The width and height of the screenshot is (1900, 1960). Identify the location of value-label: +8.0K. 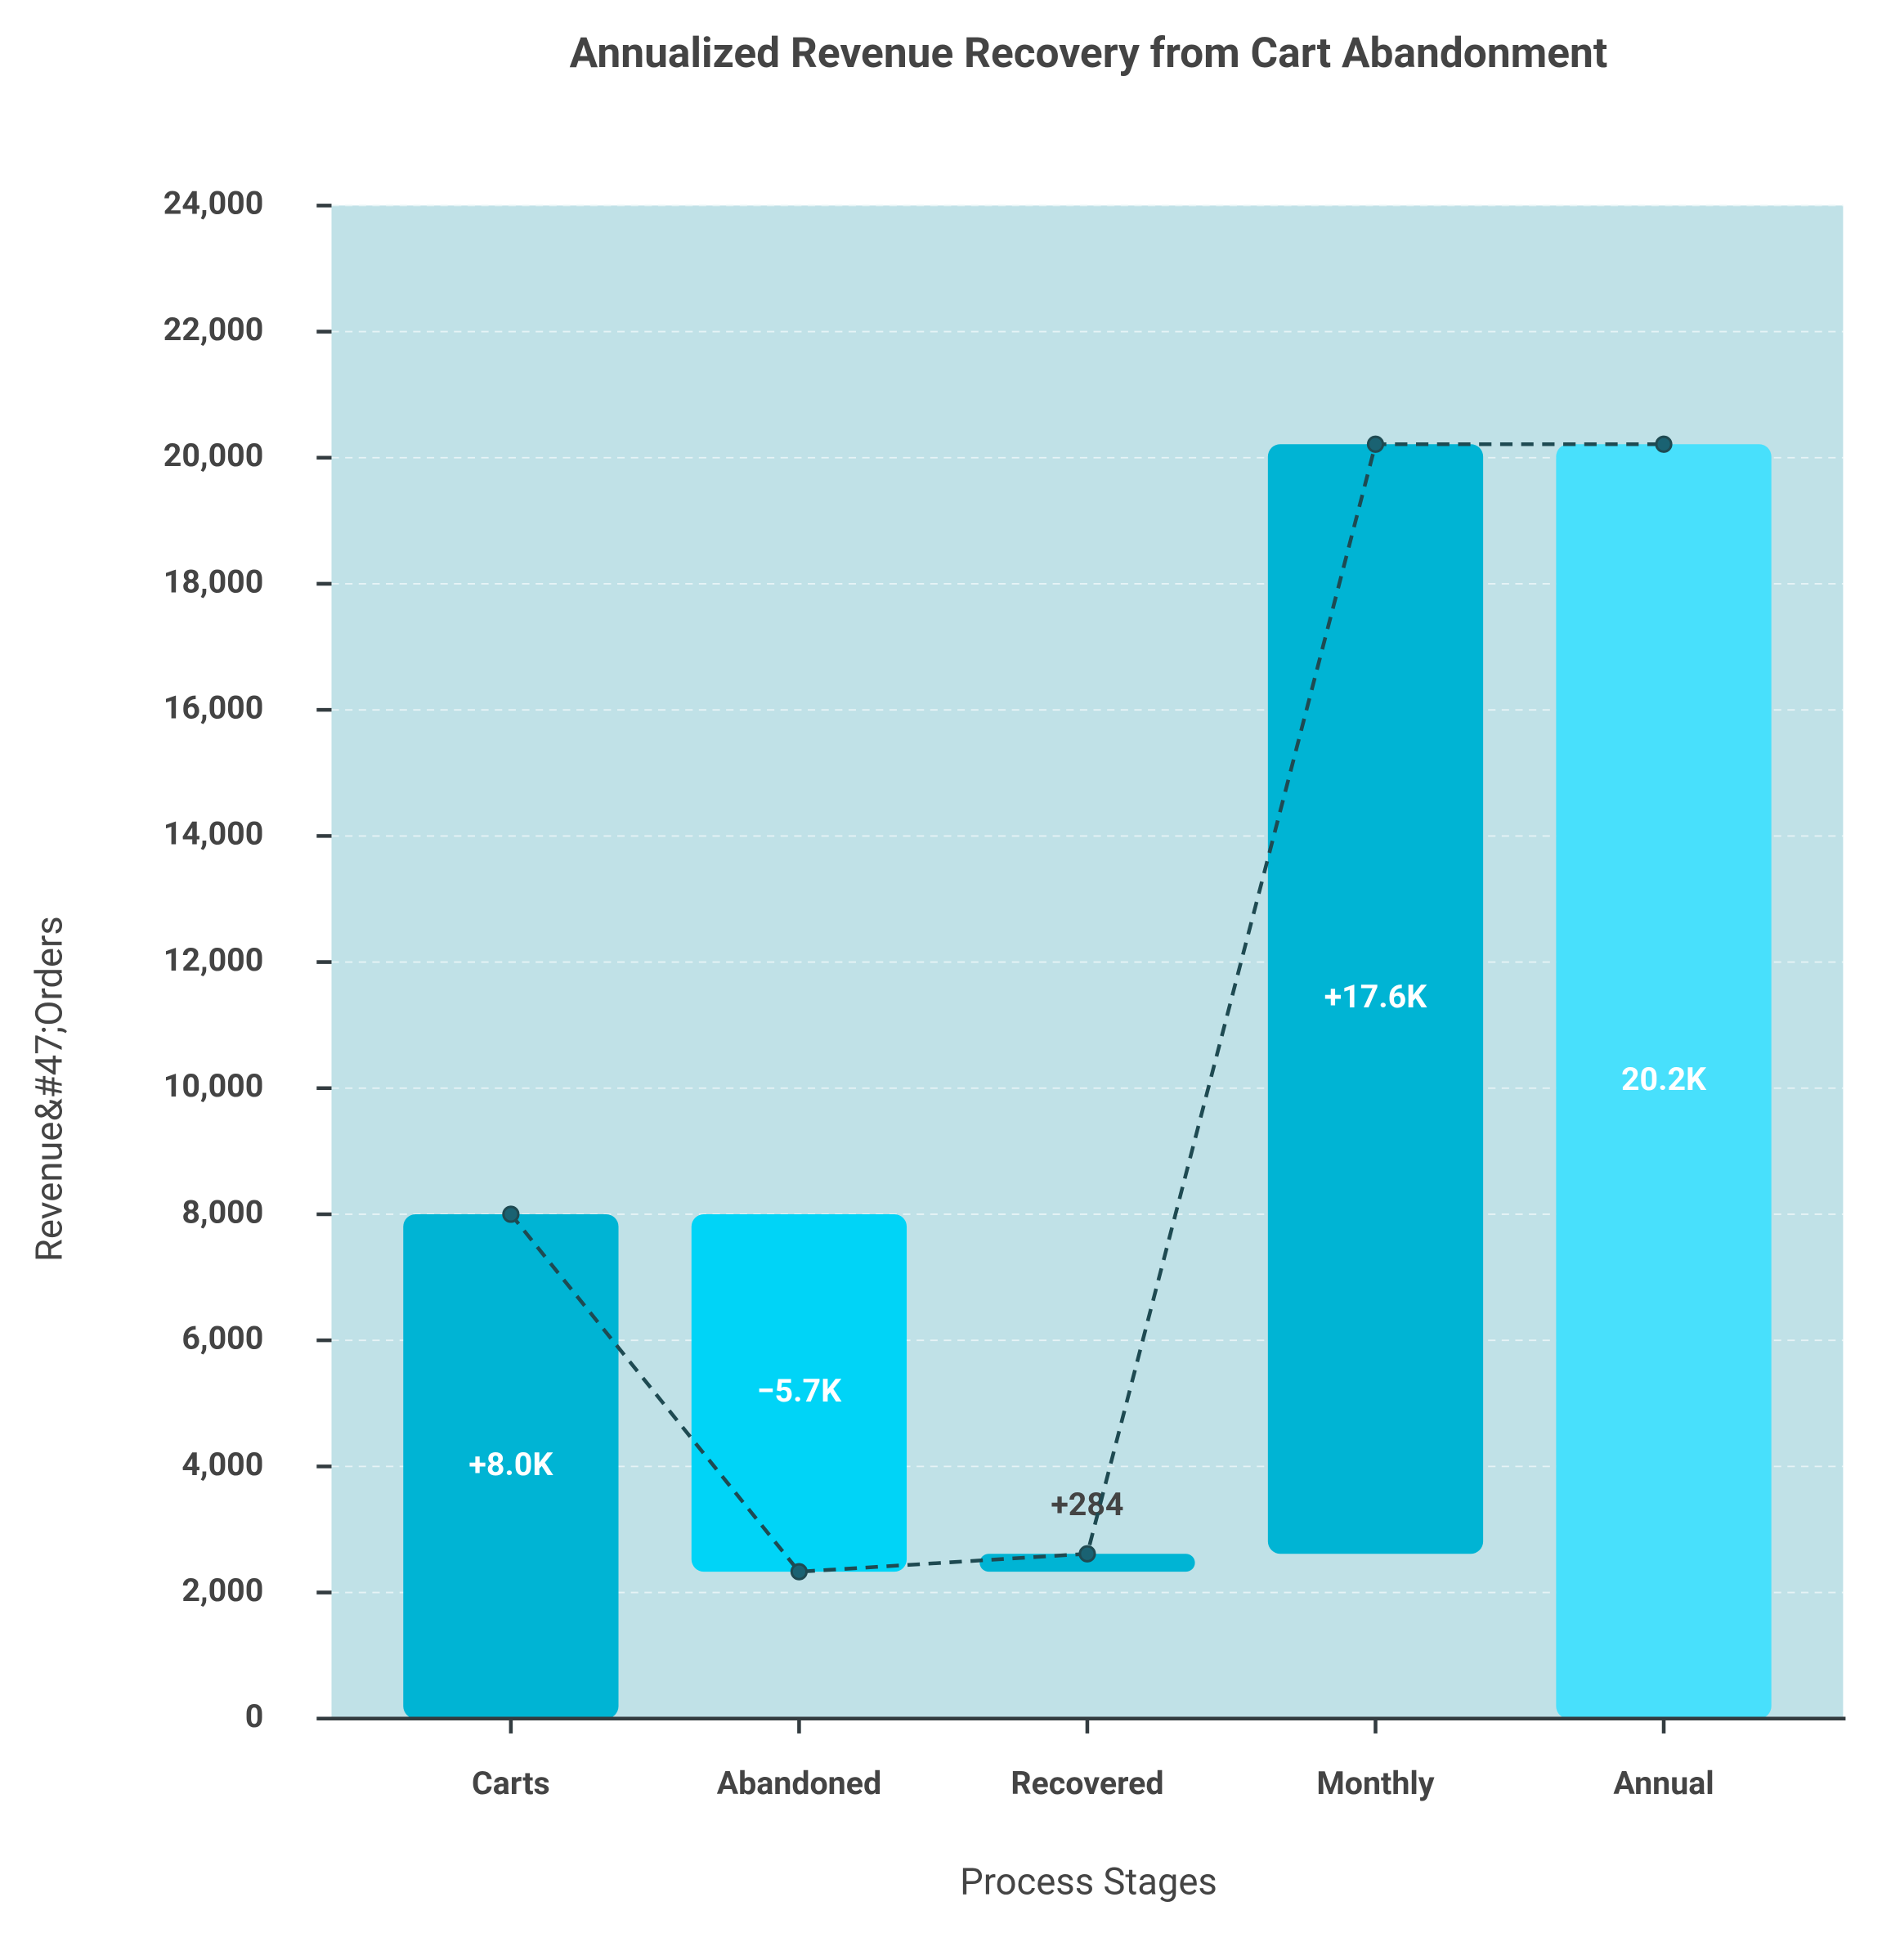
(510, 1464).